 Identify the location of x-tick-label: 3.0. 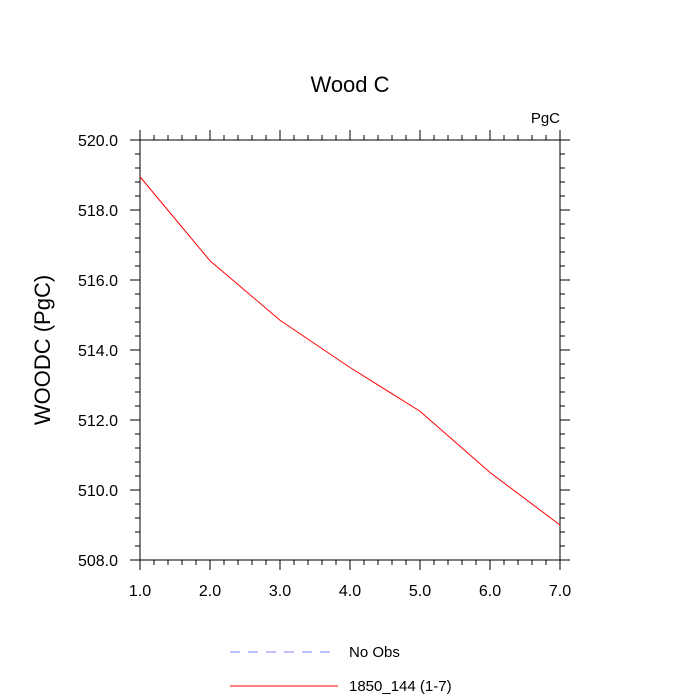
(280, 591).